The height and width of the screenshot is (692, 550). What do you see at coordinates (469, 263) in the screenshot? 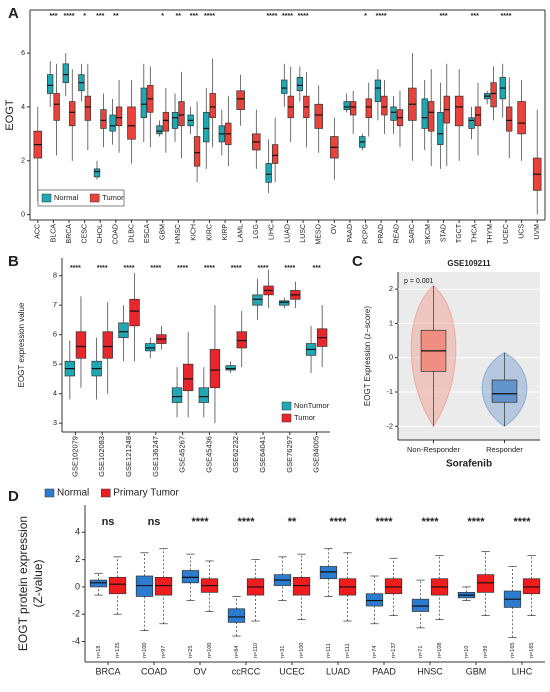
I see `chart-title: GSE109211` at bounding box center [469, 263].